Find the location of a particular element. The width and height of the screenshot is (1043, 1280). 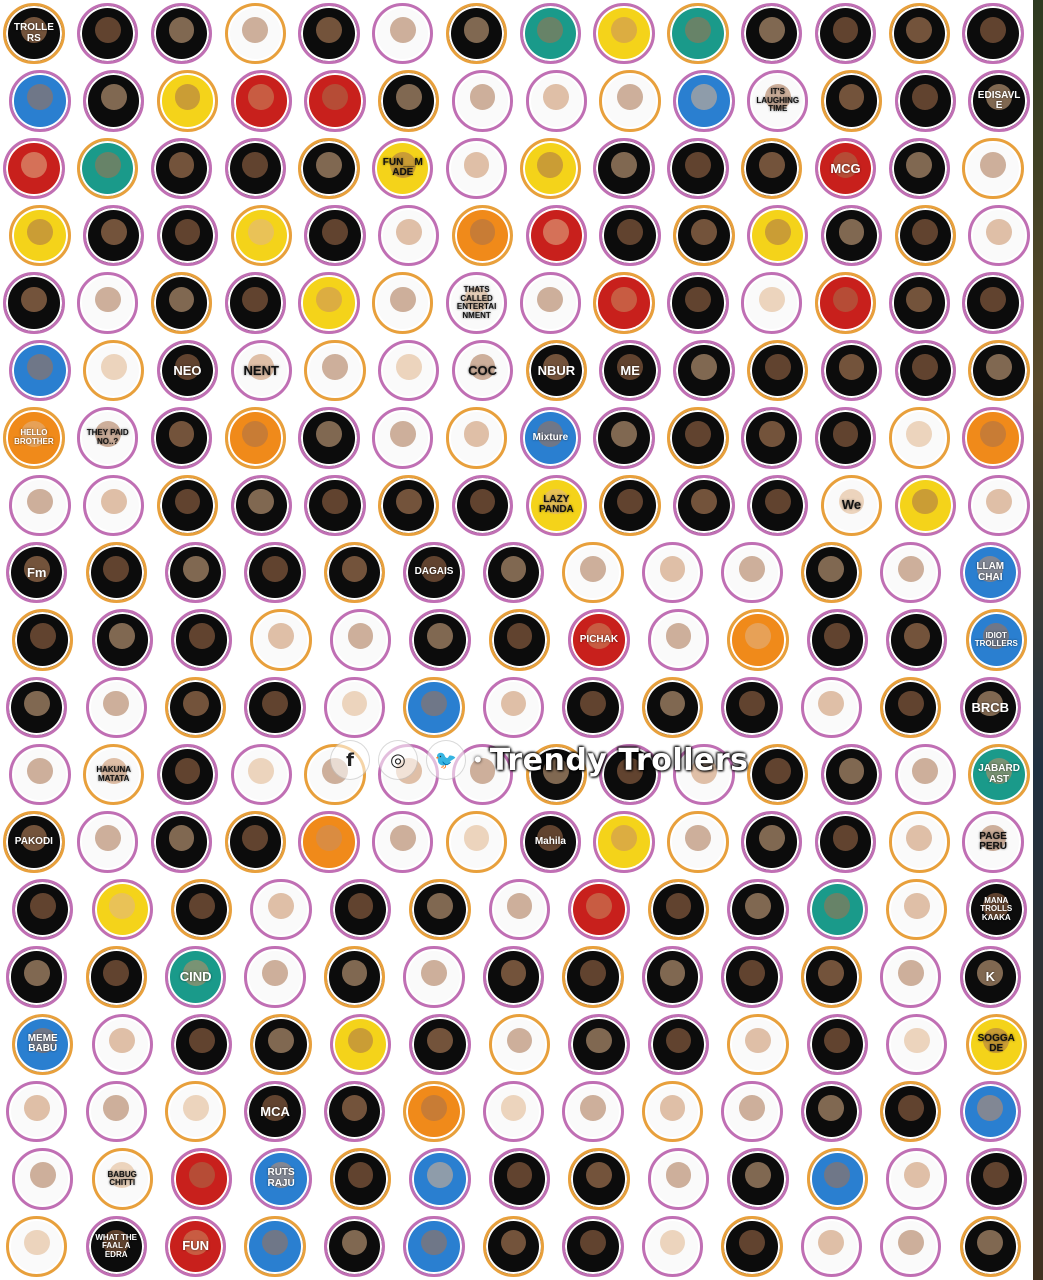

badge-label: RUTS RAJU is located at coordinates (281, 1178).